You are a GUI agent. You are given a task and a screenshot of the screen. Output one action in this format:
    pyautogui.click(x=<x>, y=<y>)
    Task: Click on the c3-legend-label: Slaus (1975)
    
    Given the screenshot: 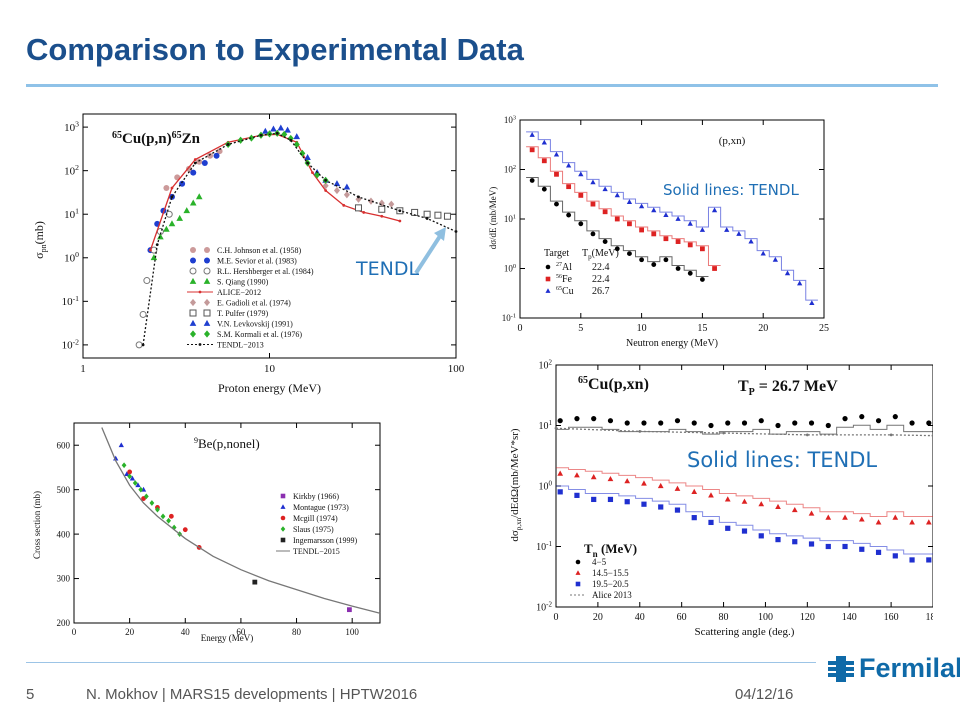 What is the action you would take?
    pyautogui.click(x=313, y=529)
    